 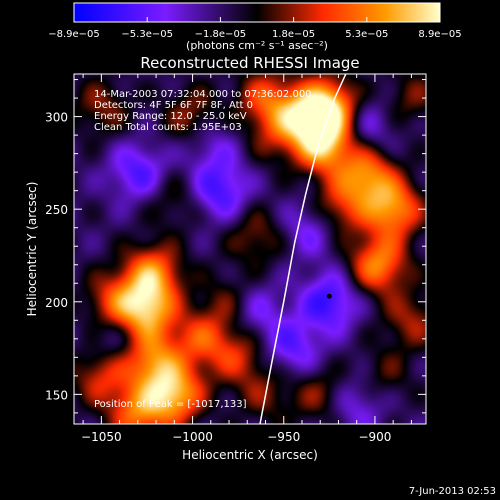 I want to click on y-axis-label: Heliocentric Y (arcsec), so click(x=32, y=249).